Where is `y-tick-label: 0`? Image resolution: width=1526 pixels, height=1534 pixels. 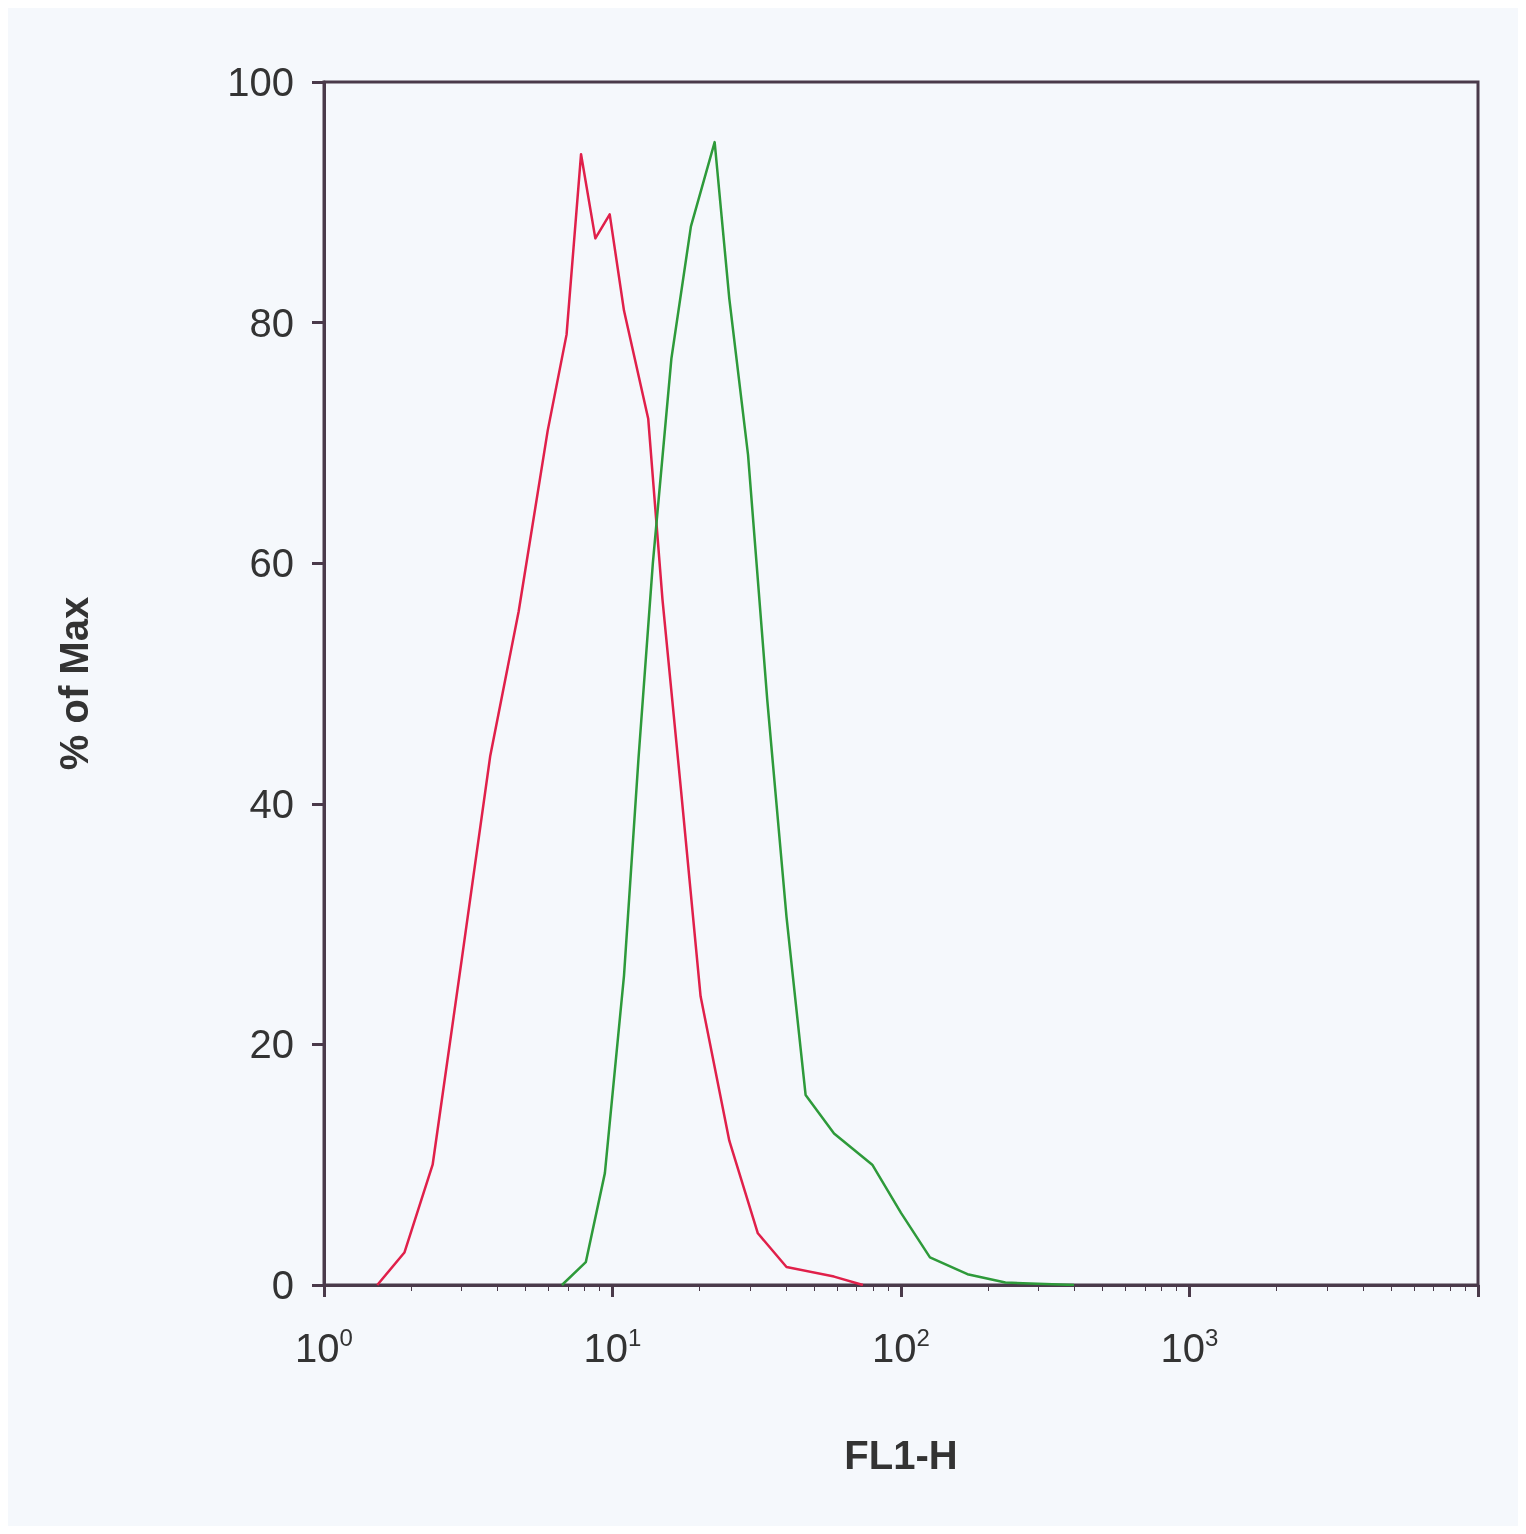 y-tick-label: 0 is located at coordinates (282, 1285).